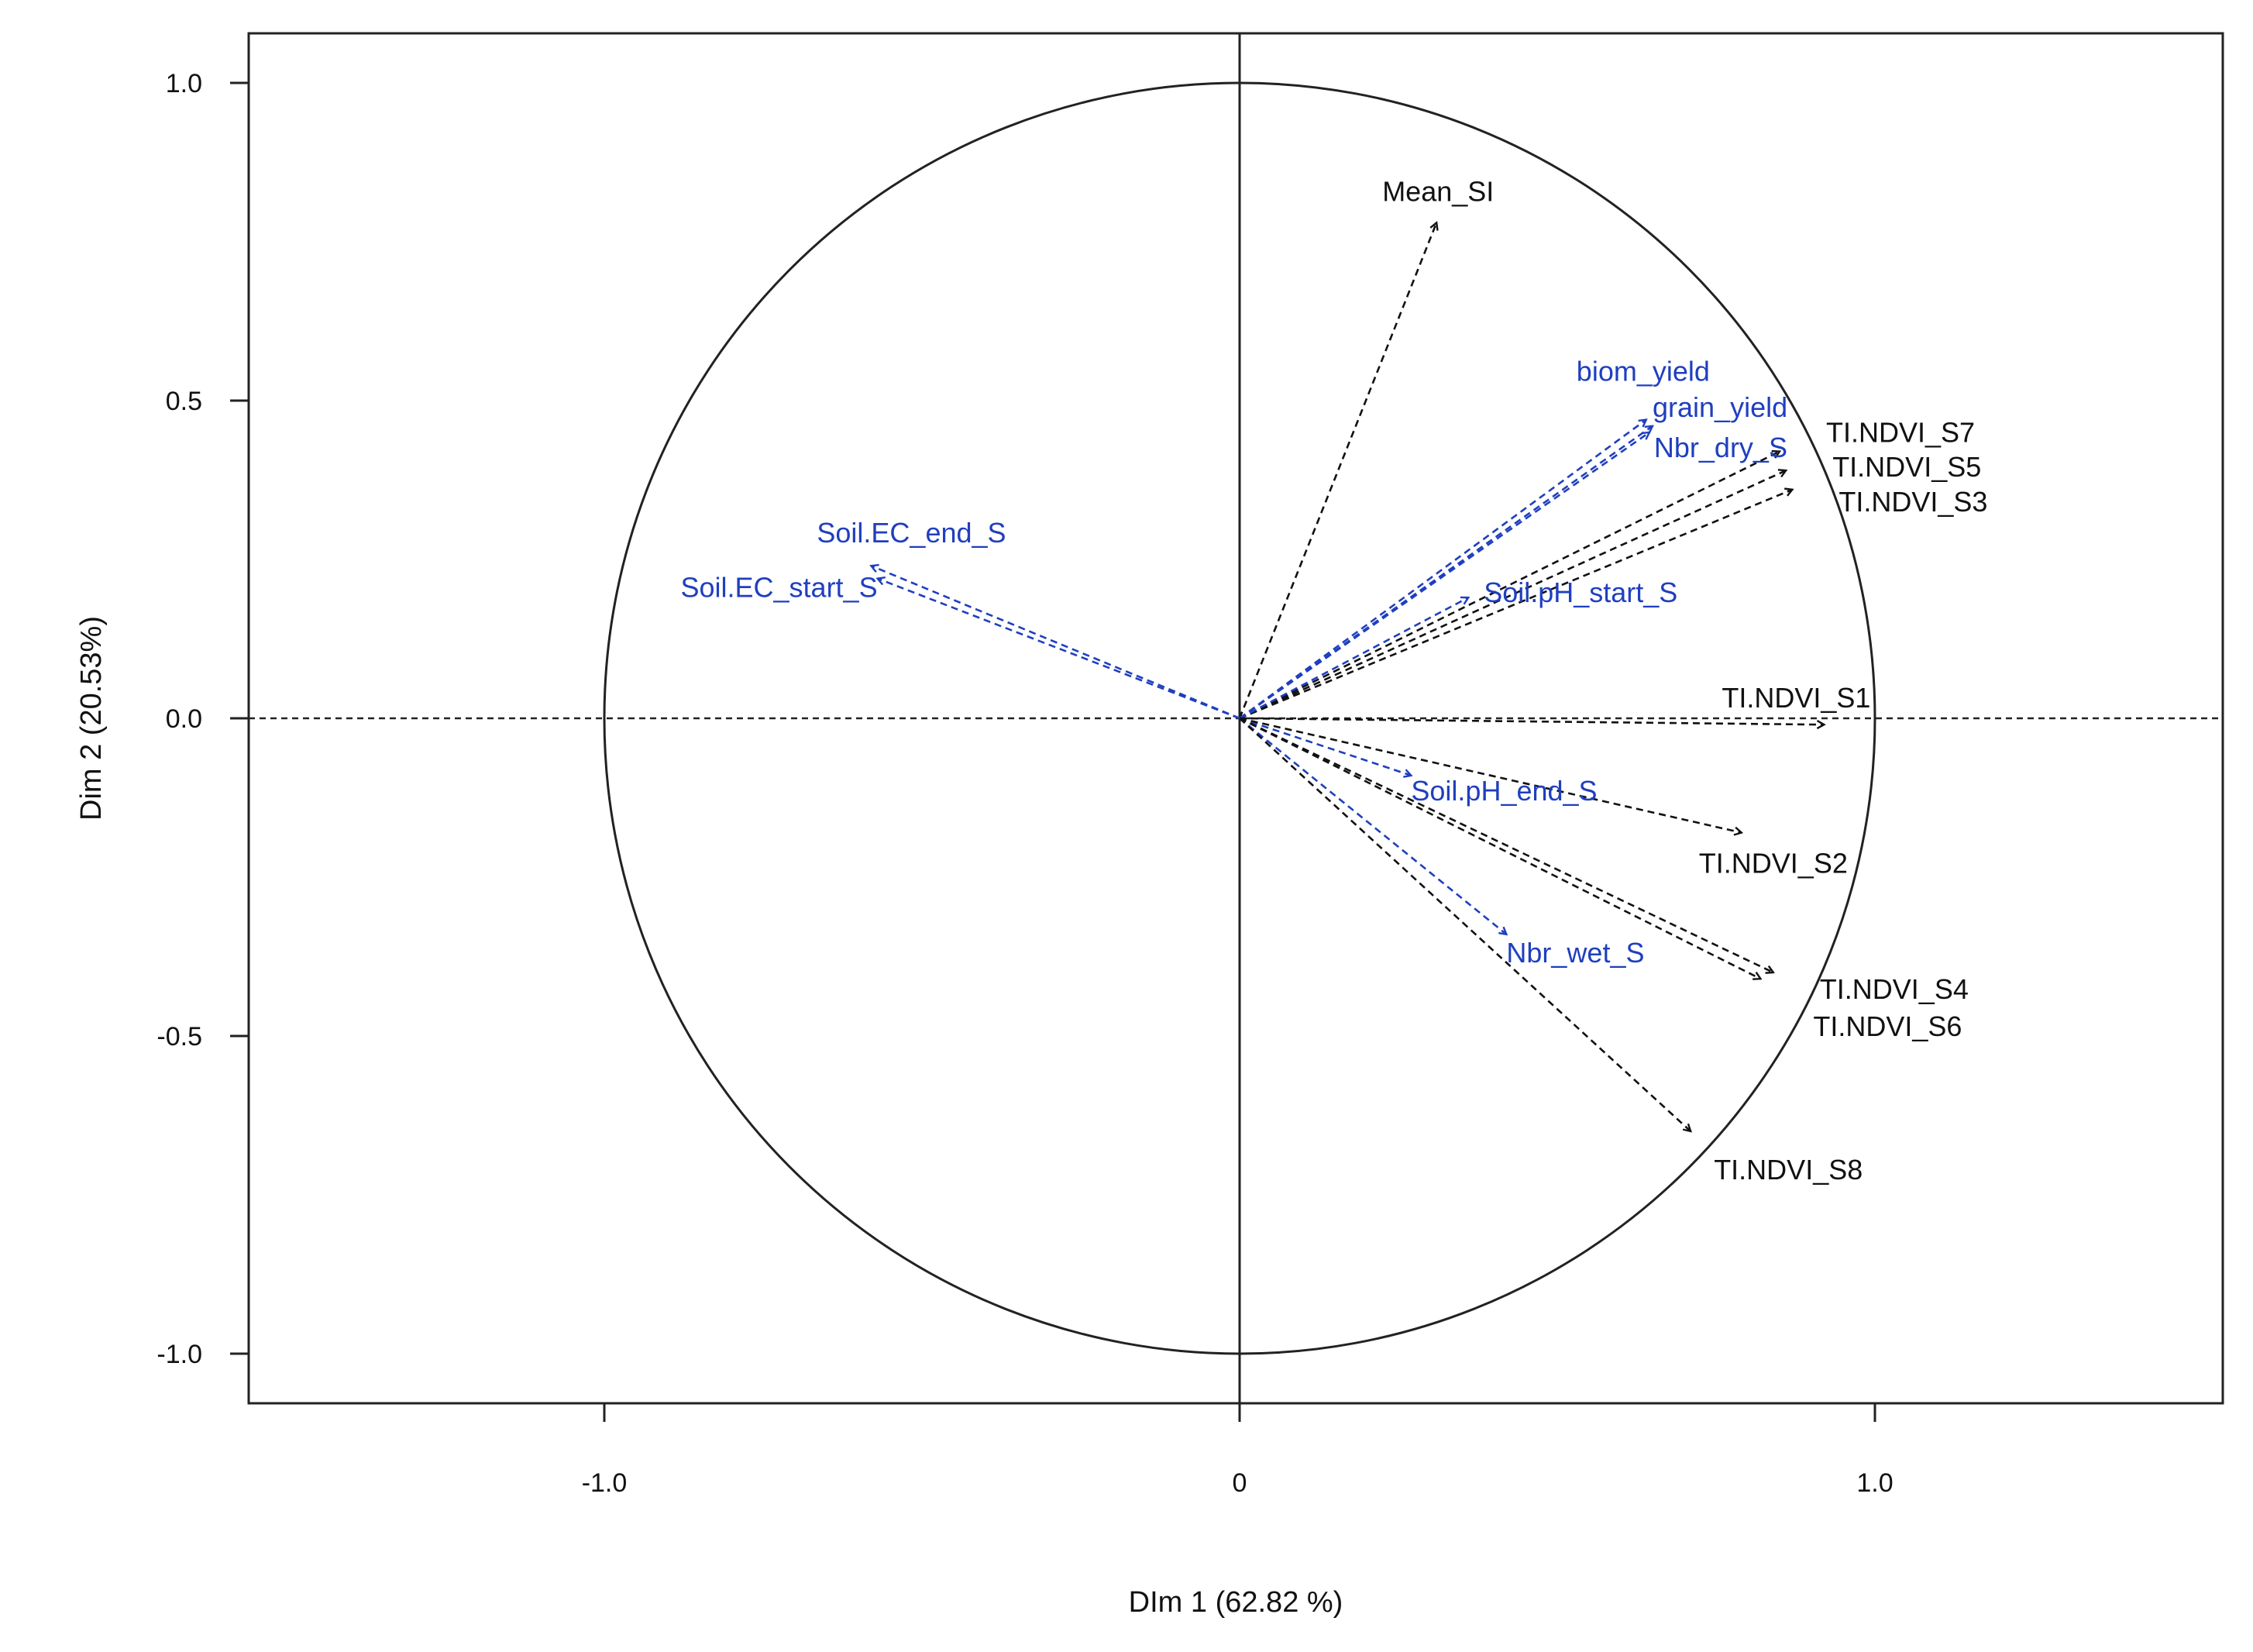  I want to click on variable-label: TI.NDVI_S8, so click(1789, 1170).